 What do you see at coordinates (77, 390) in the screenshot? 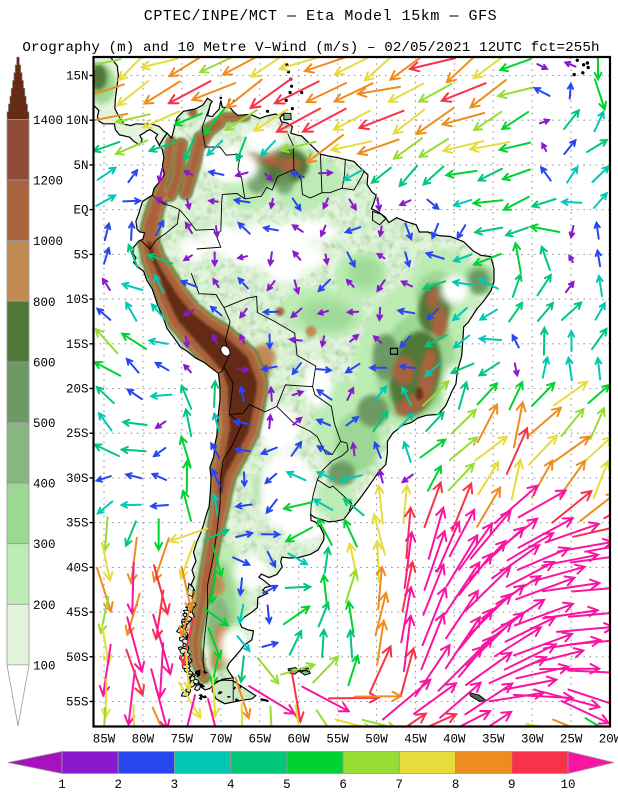
I see `svg-text: 20S` at bounding box center [77, 390].